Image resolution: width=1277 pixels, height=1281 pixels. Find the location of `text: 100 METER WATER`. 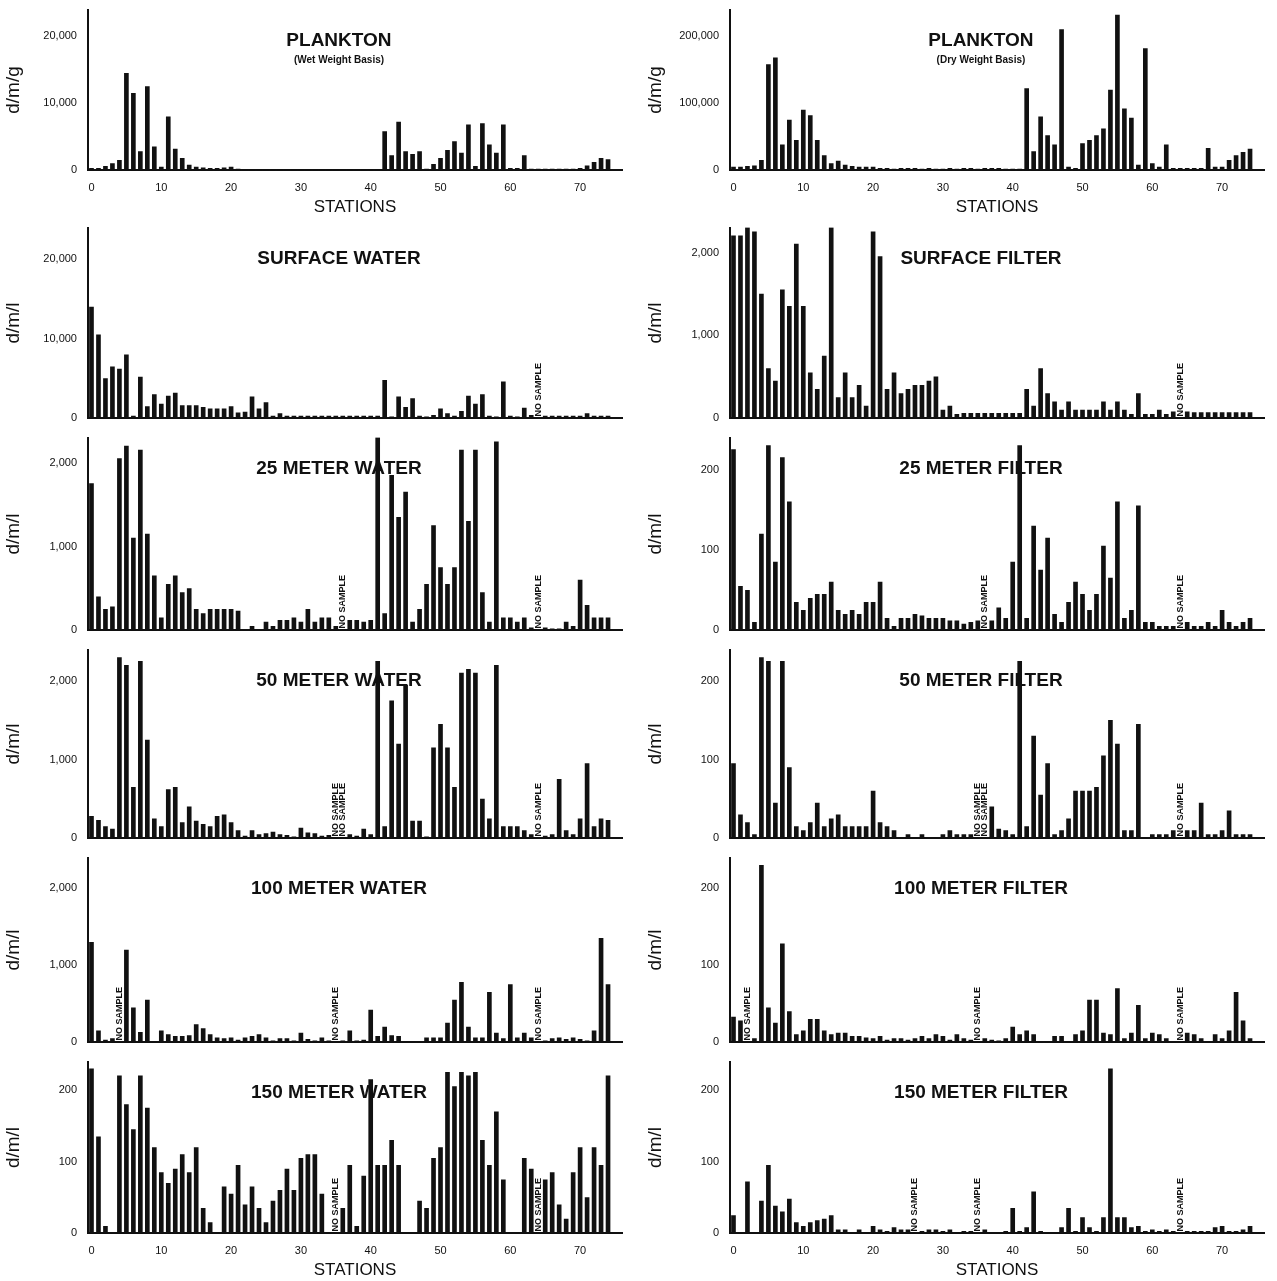

text: 100 METER WATER is located at coordinates (339, 888).